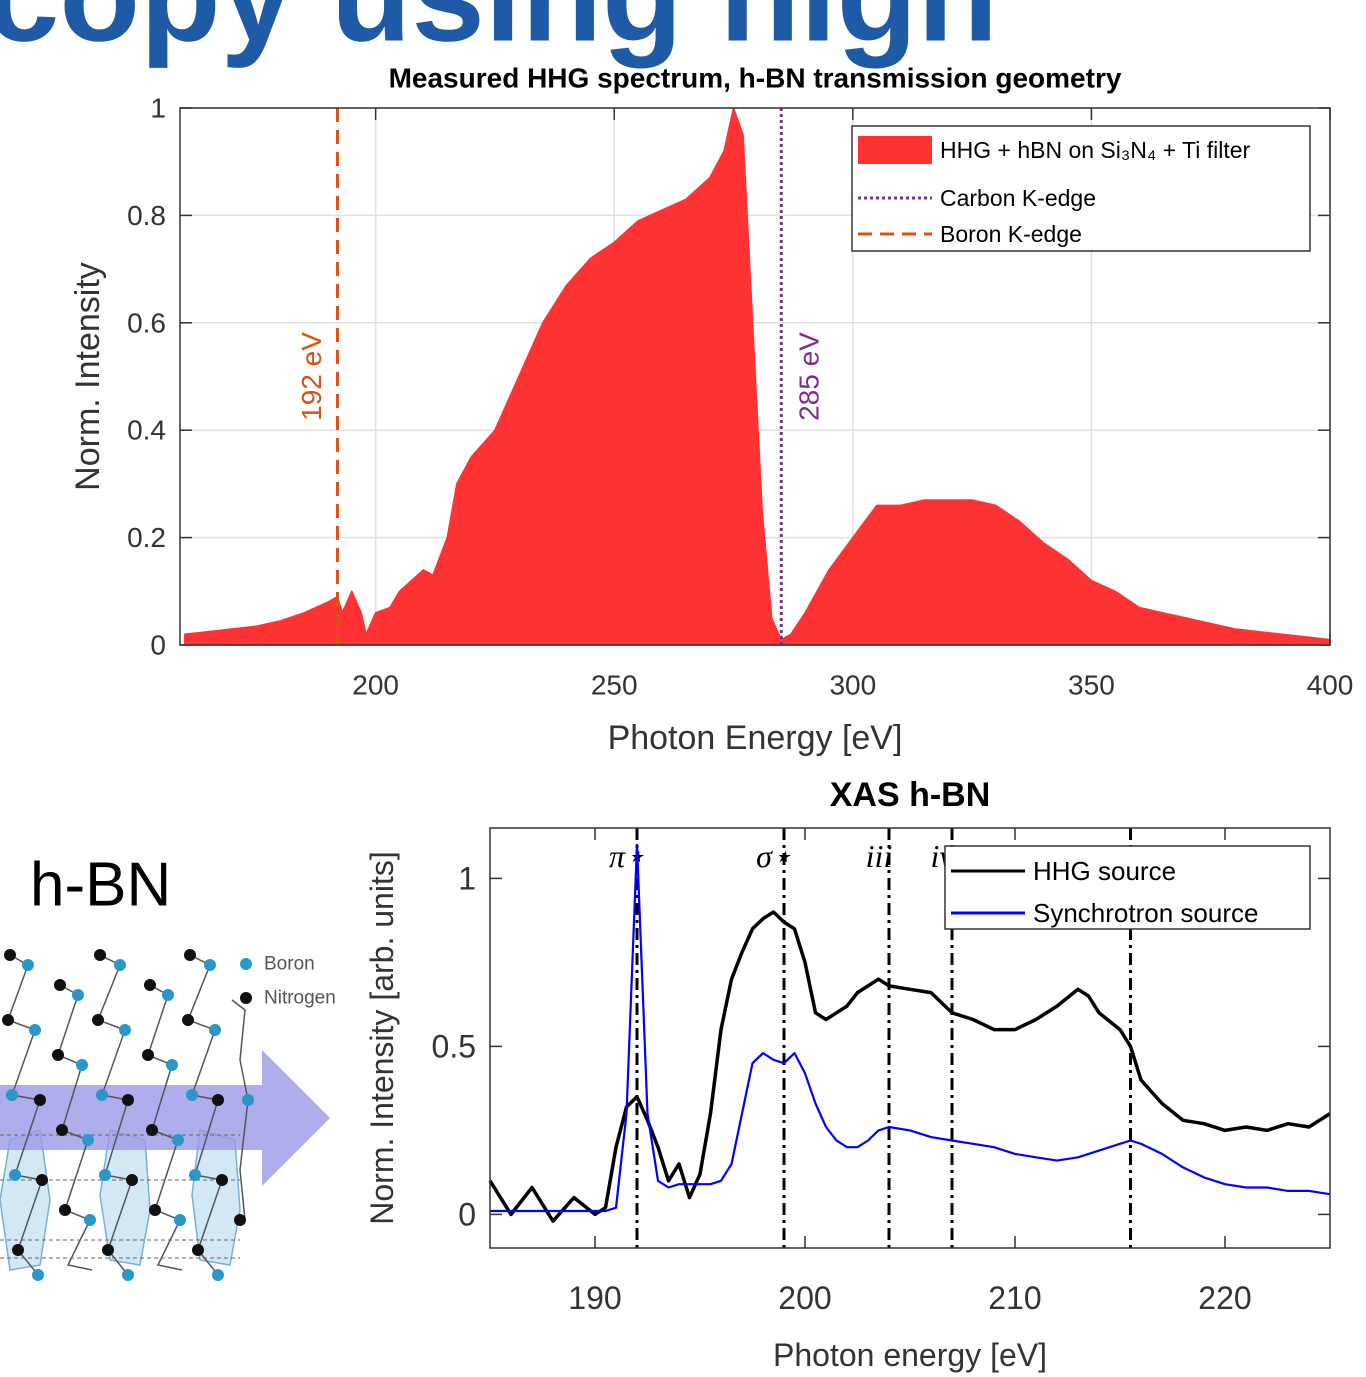  Describe the element at coordinates (910, 795) in the screenshot. I see `chart-title: XAS h-BN` at that location.